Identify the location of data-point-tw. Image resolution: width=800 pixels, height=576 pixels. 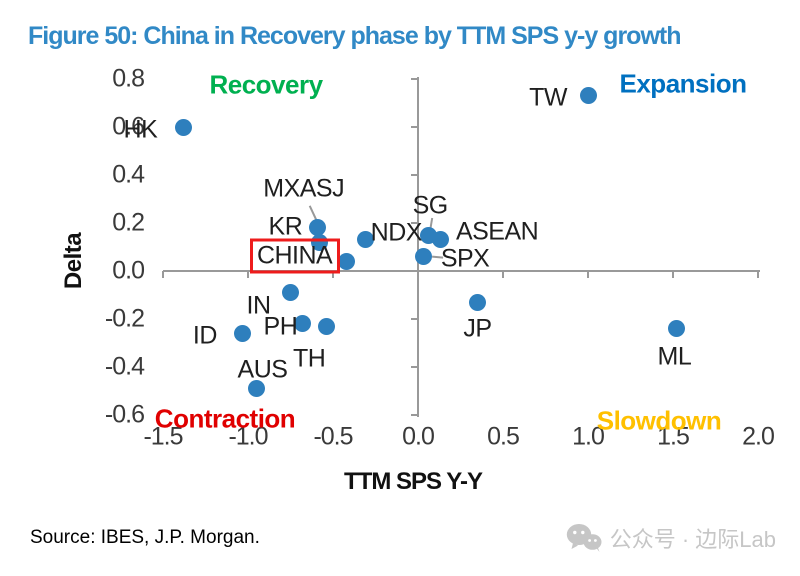
(588, 96).